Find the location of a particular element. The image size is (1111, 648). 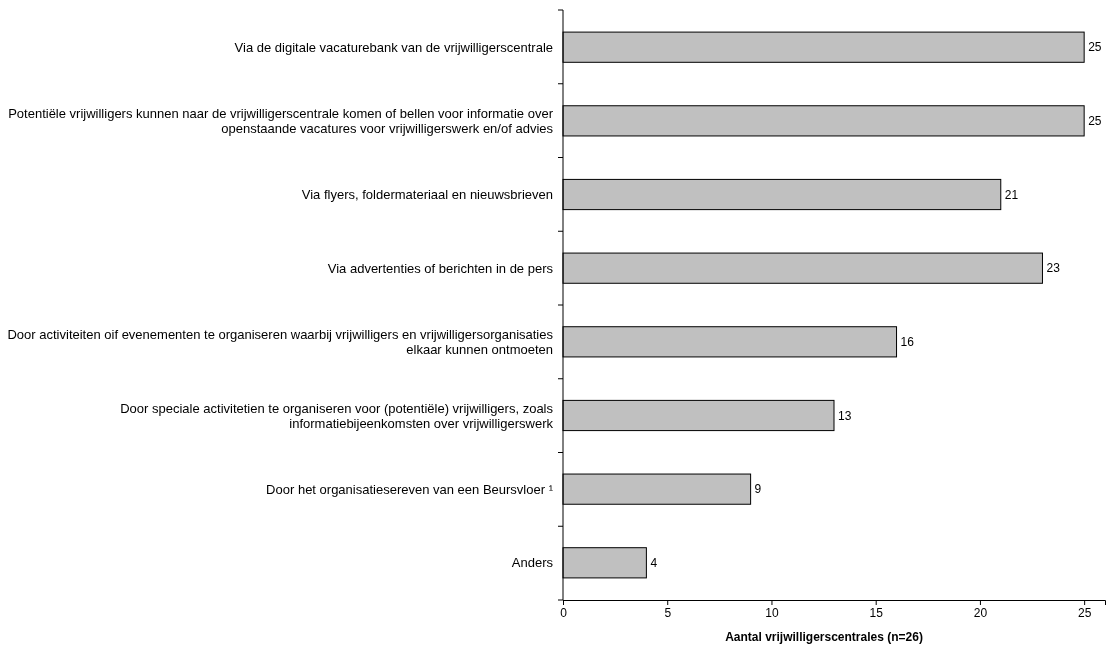

y-tick-label: Door het organisatiesereven van een Beursvloer ¹ is located at coordinates (410, 489).